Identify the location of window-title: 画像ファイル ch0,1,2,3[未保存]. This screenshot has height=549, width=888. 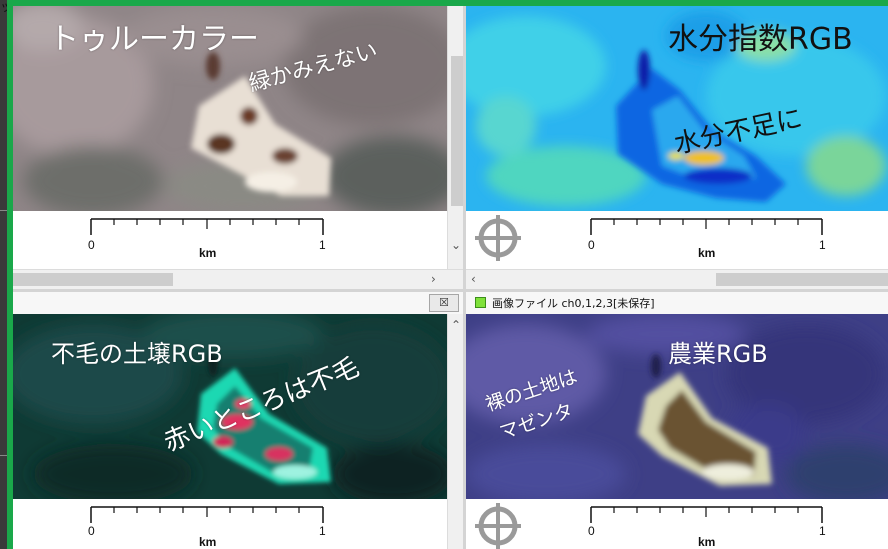
(573, 303).